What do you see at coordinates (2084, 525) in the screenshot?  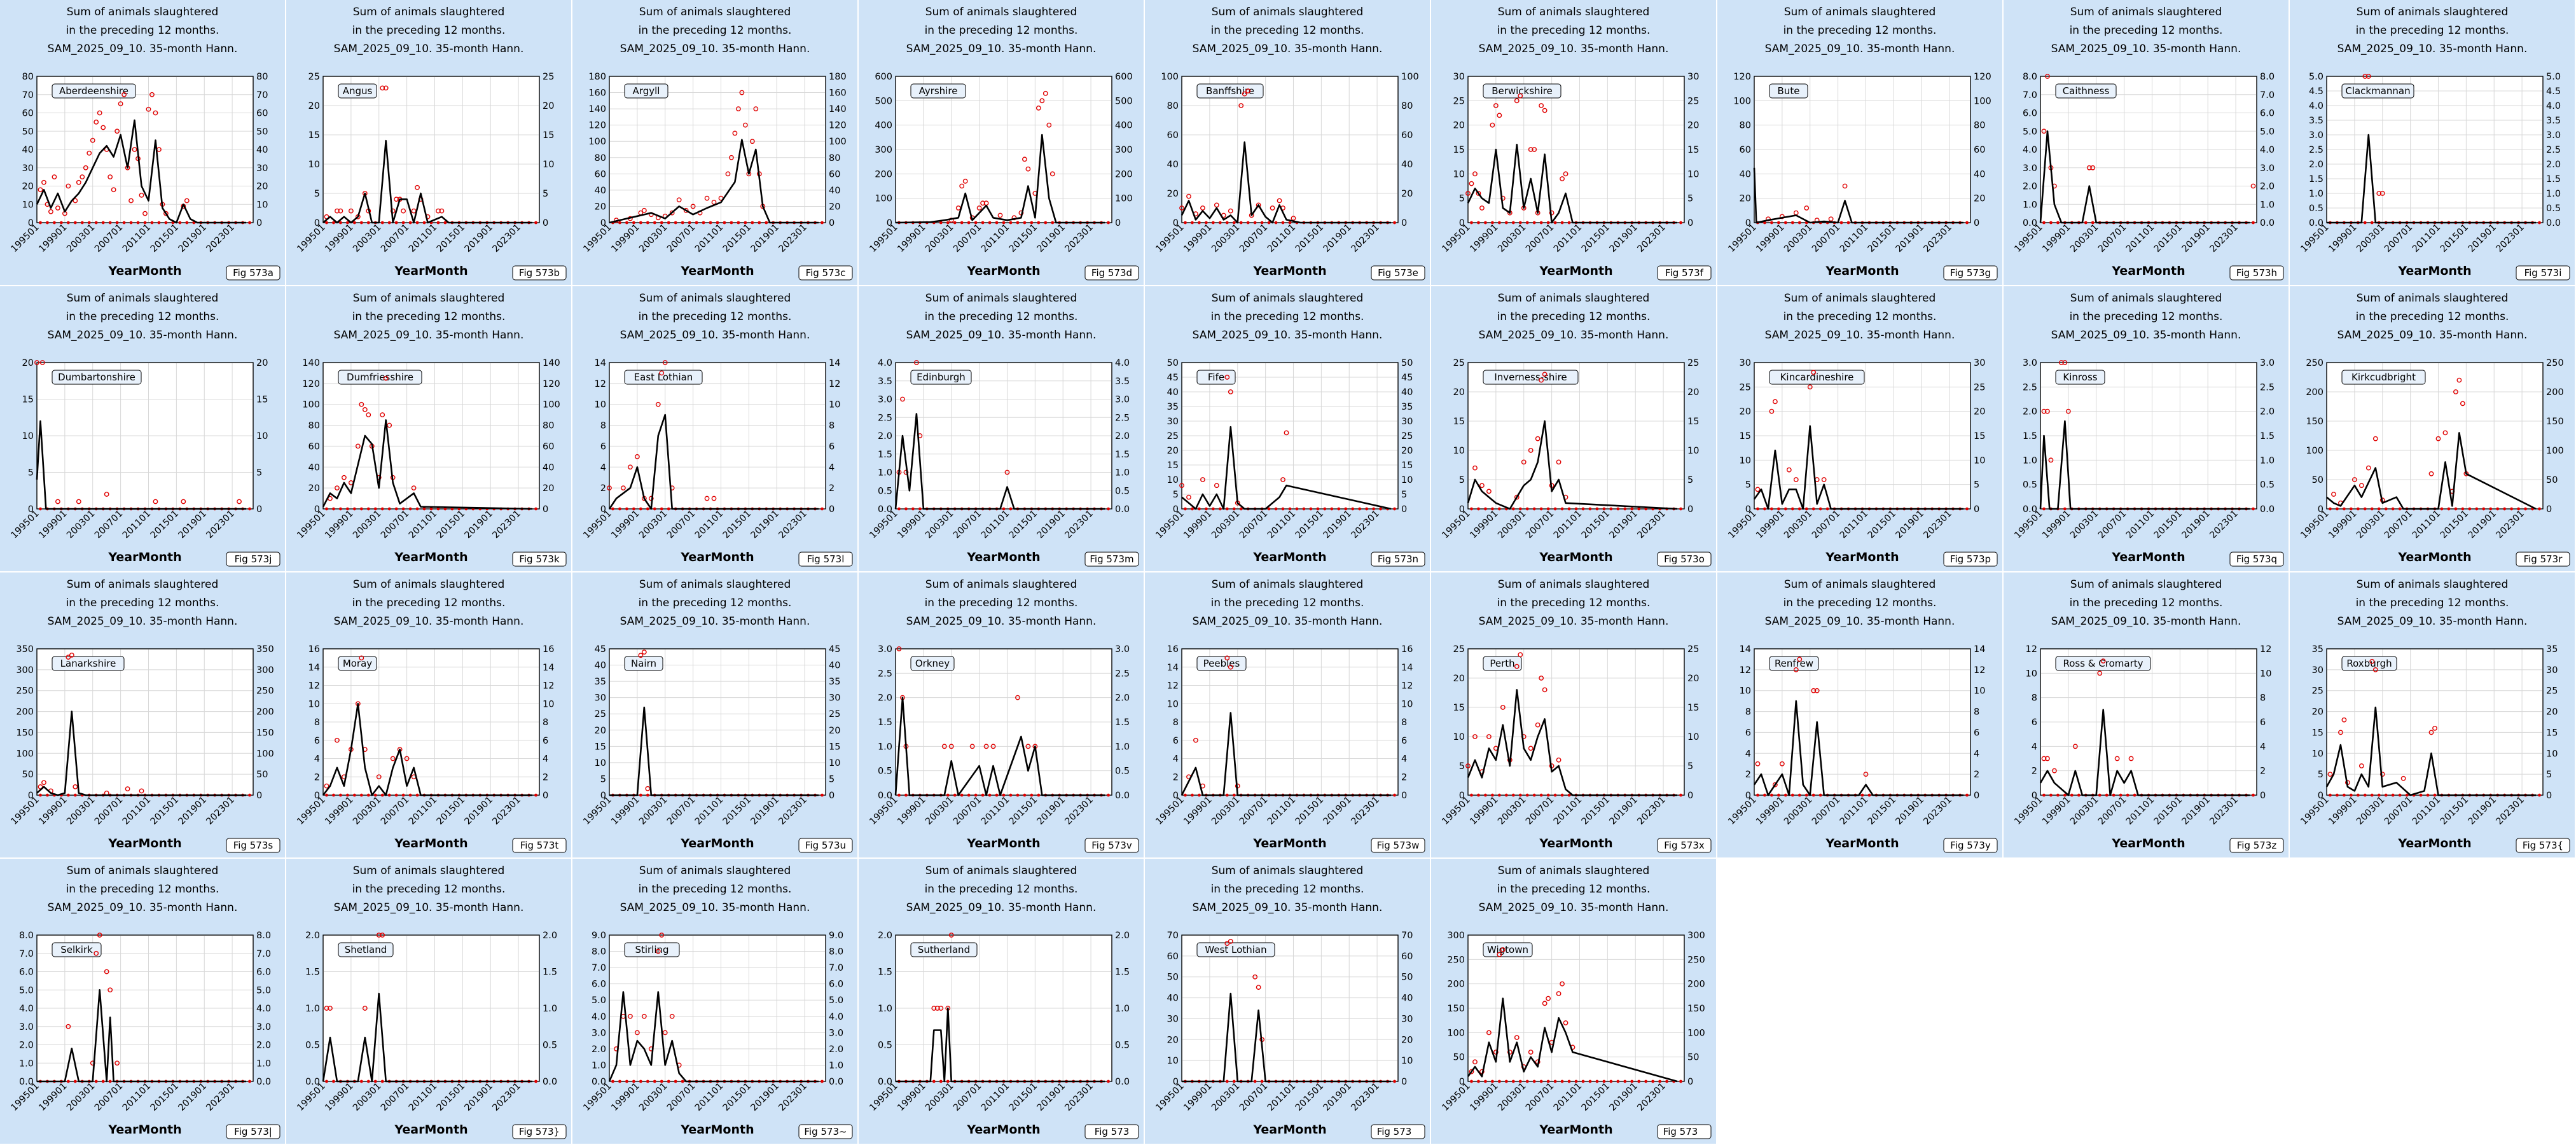 I see `x-tick-label: 200301` at bounding box center [2084, 525].